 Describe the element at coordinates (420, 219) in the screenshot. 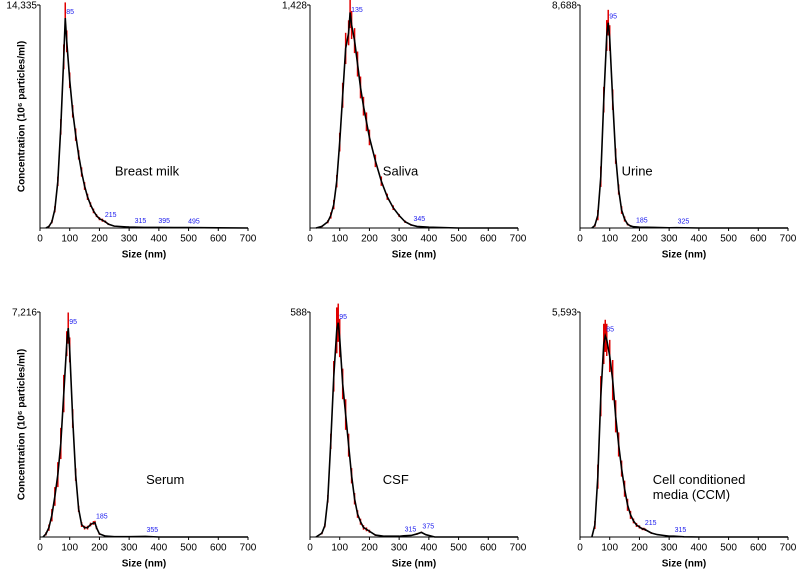

I see `peak-label: 345` at that location.